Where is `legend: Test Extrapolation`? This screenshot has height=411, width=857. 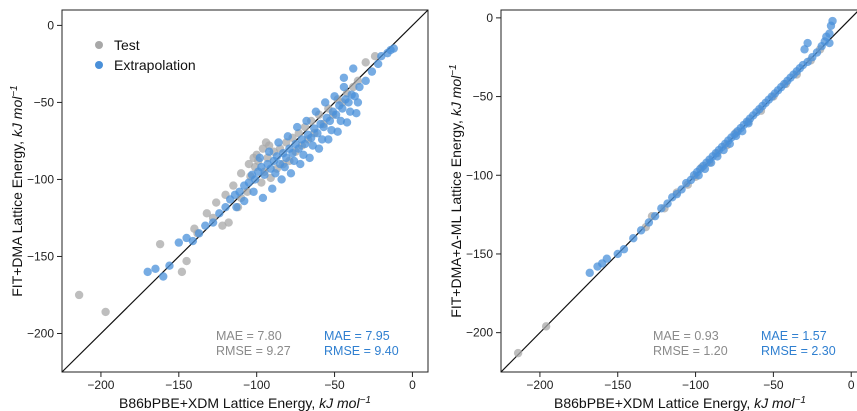 legend: Test Extrapolation is located at coordinates (145, 55).